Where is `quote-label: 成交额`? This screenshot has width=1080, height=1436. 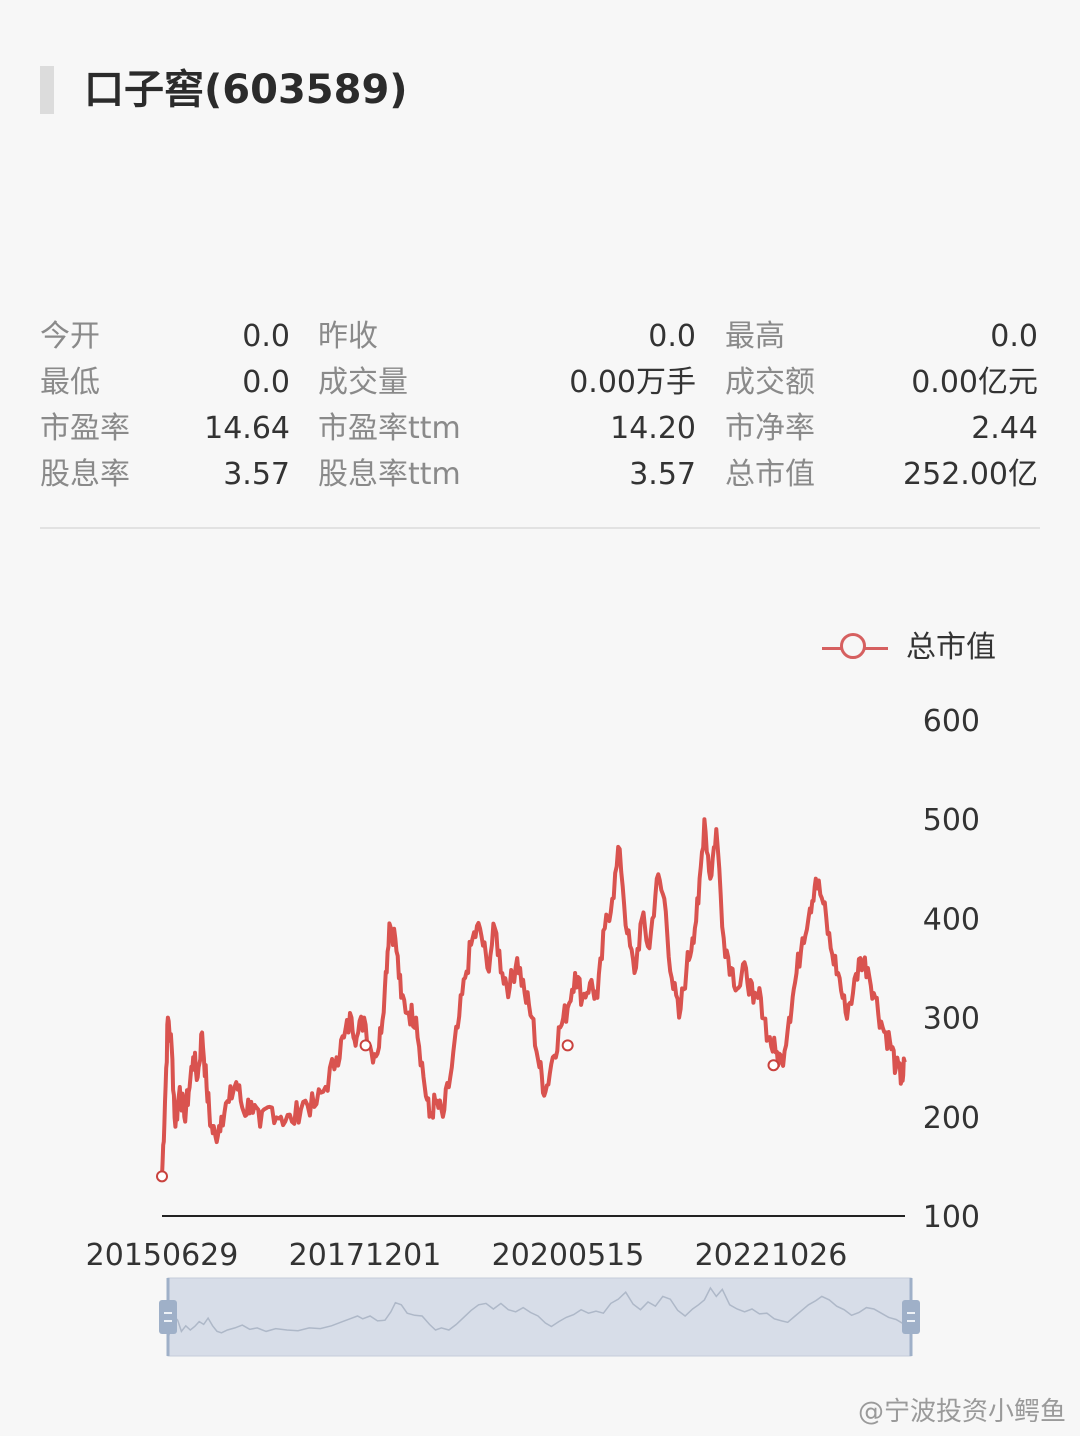 quote-label: 成交额 is located at coordinates (770, 382).